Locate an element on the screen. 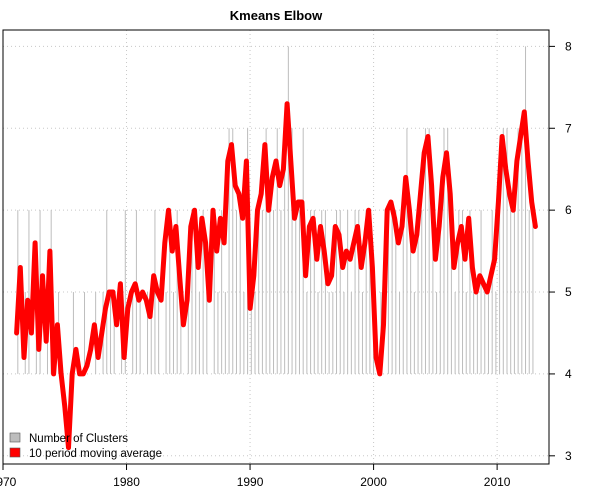 This screenshot has height=495, width=595. x-tick-label-0: 1970 is located at coordinates (8, 482).